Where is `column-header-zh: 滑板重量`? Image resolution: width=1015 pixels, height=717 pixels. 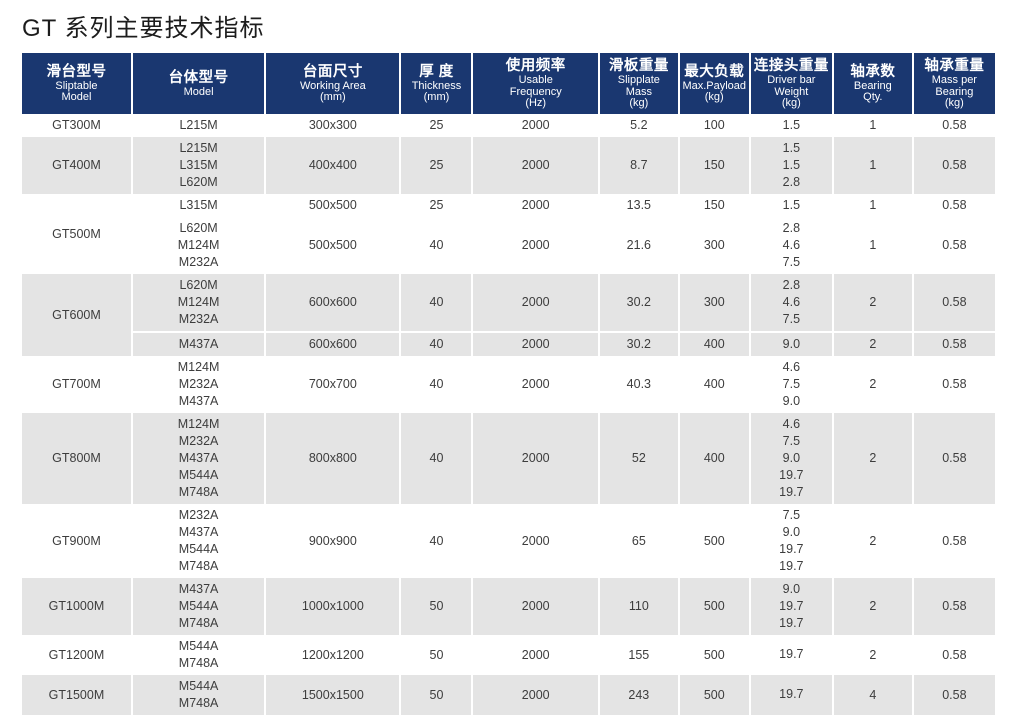 column-header-zh: 滑板重量 is located at coordinates (638, 66).